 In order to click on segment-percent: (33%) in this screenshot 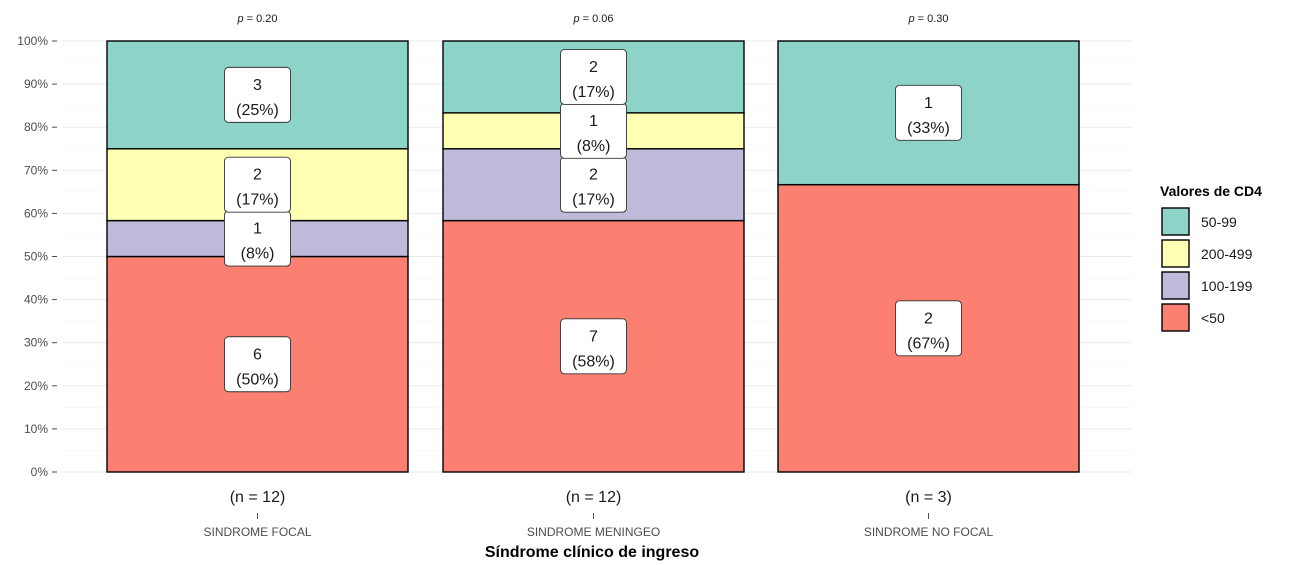, I will do `click(928, 128)`.